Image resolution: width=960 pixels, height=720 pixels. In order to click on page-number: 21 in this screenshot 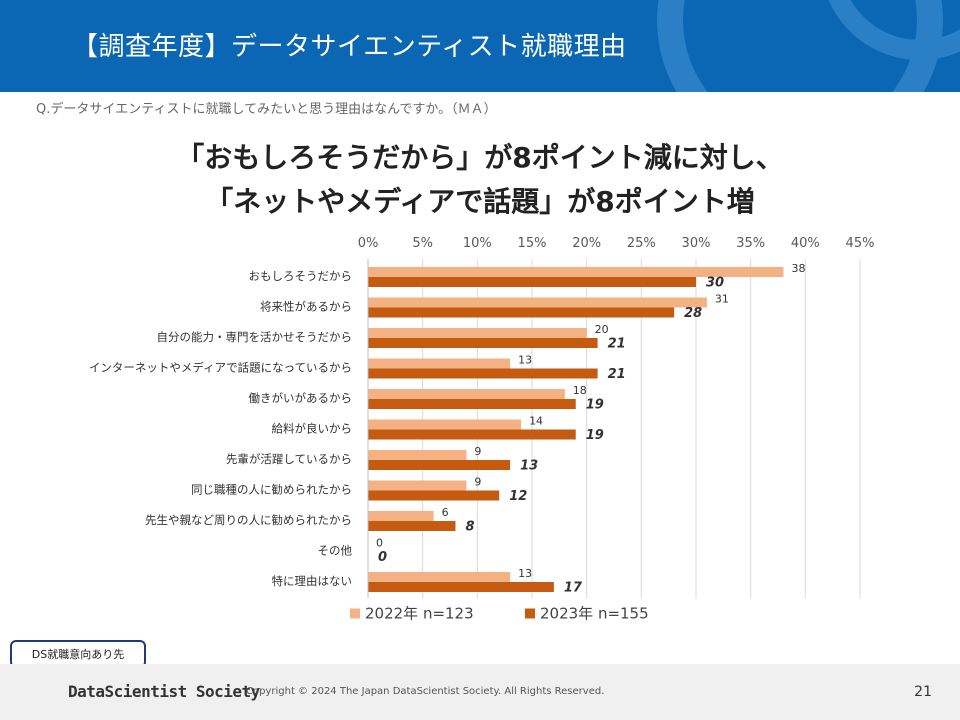, I will do `click(923, 692)`.